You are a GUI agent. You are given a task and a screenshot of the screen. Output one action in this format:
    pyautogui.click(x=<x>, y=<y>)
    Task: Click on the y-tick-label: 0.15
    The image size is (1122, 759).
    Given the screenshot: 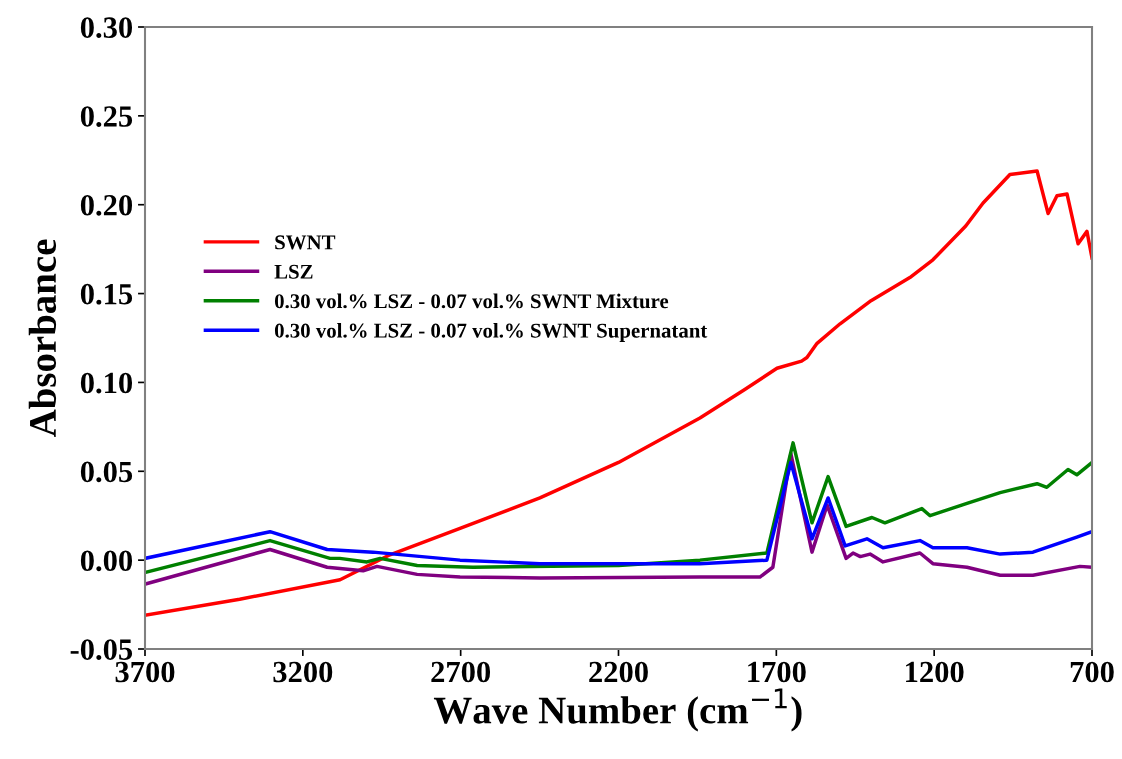 What is the action you would take?
    pyautogui.click(x=106, y=294)
    